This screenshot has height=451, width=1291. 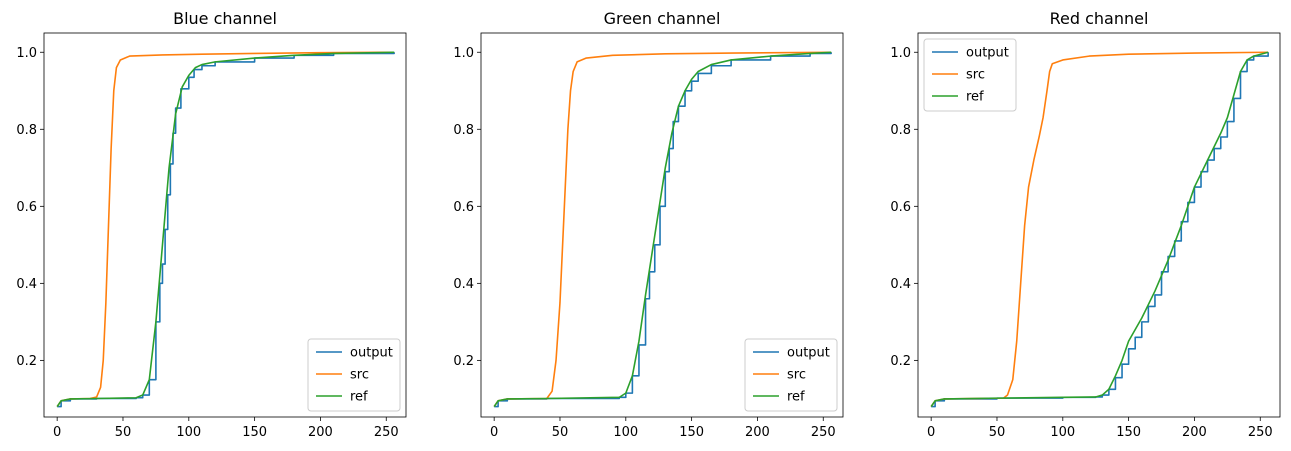 I want to click on chart-title: Blue channel, so click(x=225, y=18).